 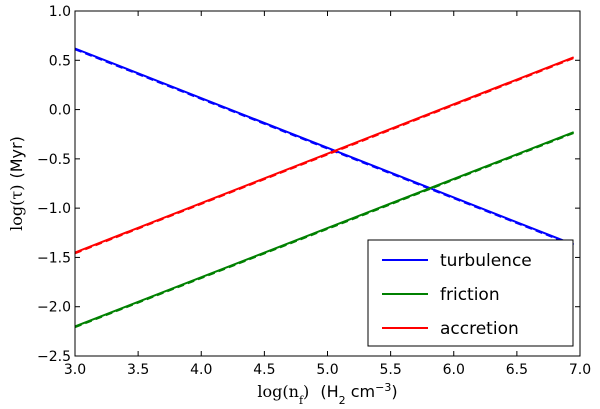 What do you see at coordinates (327, 370) in the screenshot?
I see `x-tick-label: 5.0` at bounding box center [327, 370].